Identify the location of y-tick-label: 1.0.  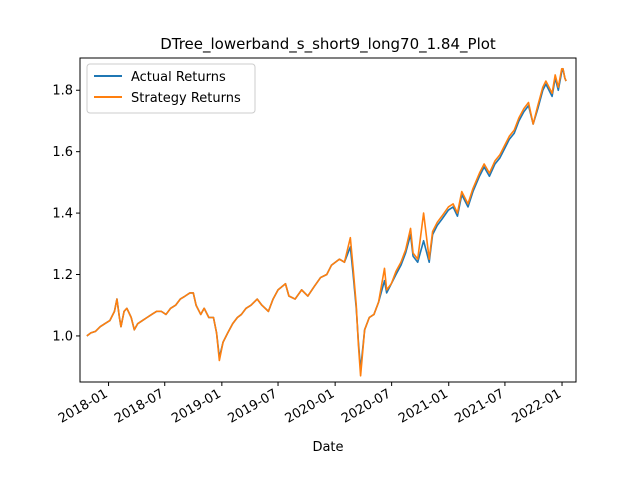
(62, 336).